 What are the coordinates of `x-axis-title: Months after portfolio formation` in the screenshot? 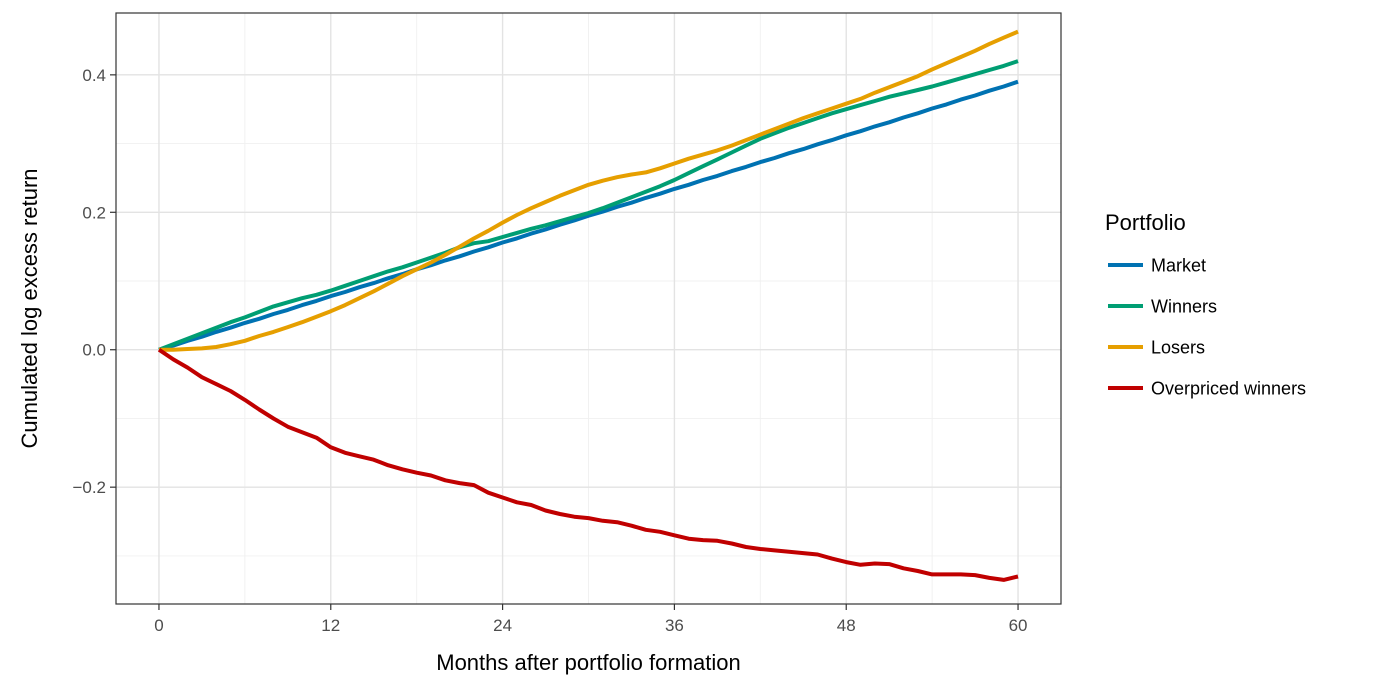 It's located at (588, 662).